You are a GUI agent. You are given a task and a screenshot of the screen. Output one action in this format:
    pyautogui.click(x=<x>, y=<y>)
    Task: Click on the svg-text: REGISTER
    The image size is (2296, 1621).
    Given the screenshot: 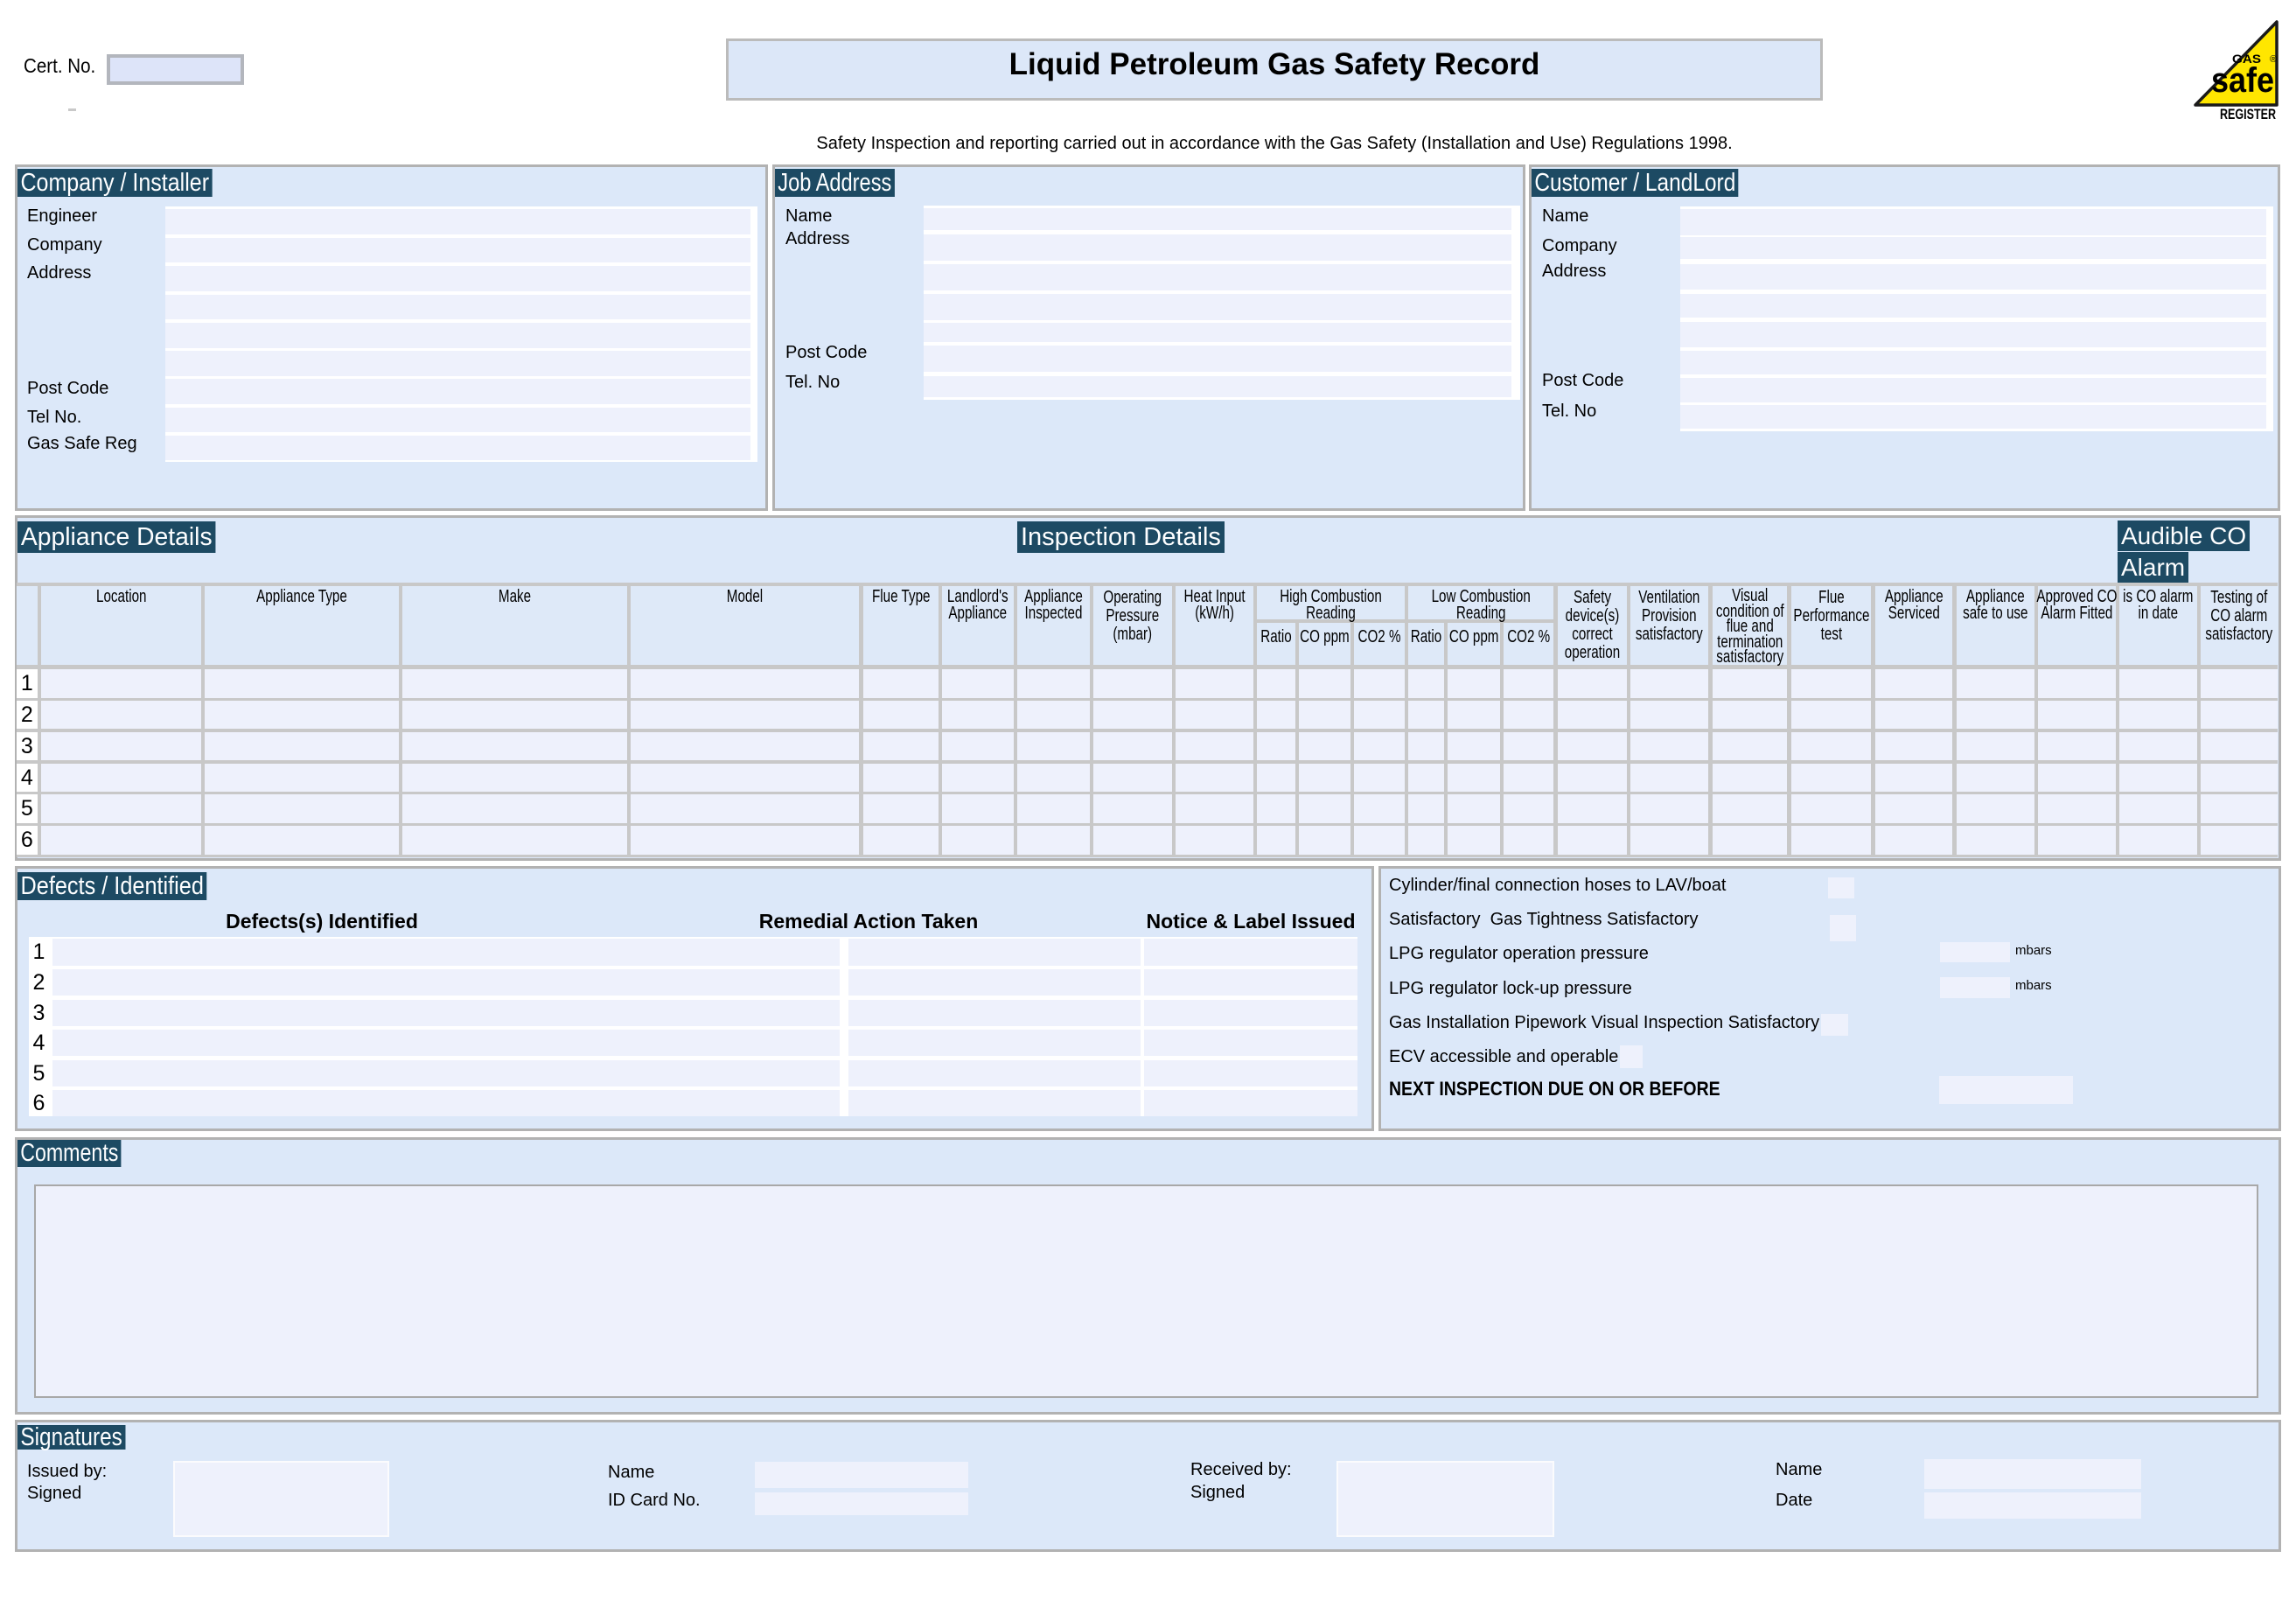 What is the action you would take?
    pyautogui.click(x=2248, y=114)
    